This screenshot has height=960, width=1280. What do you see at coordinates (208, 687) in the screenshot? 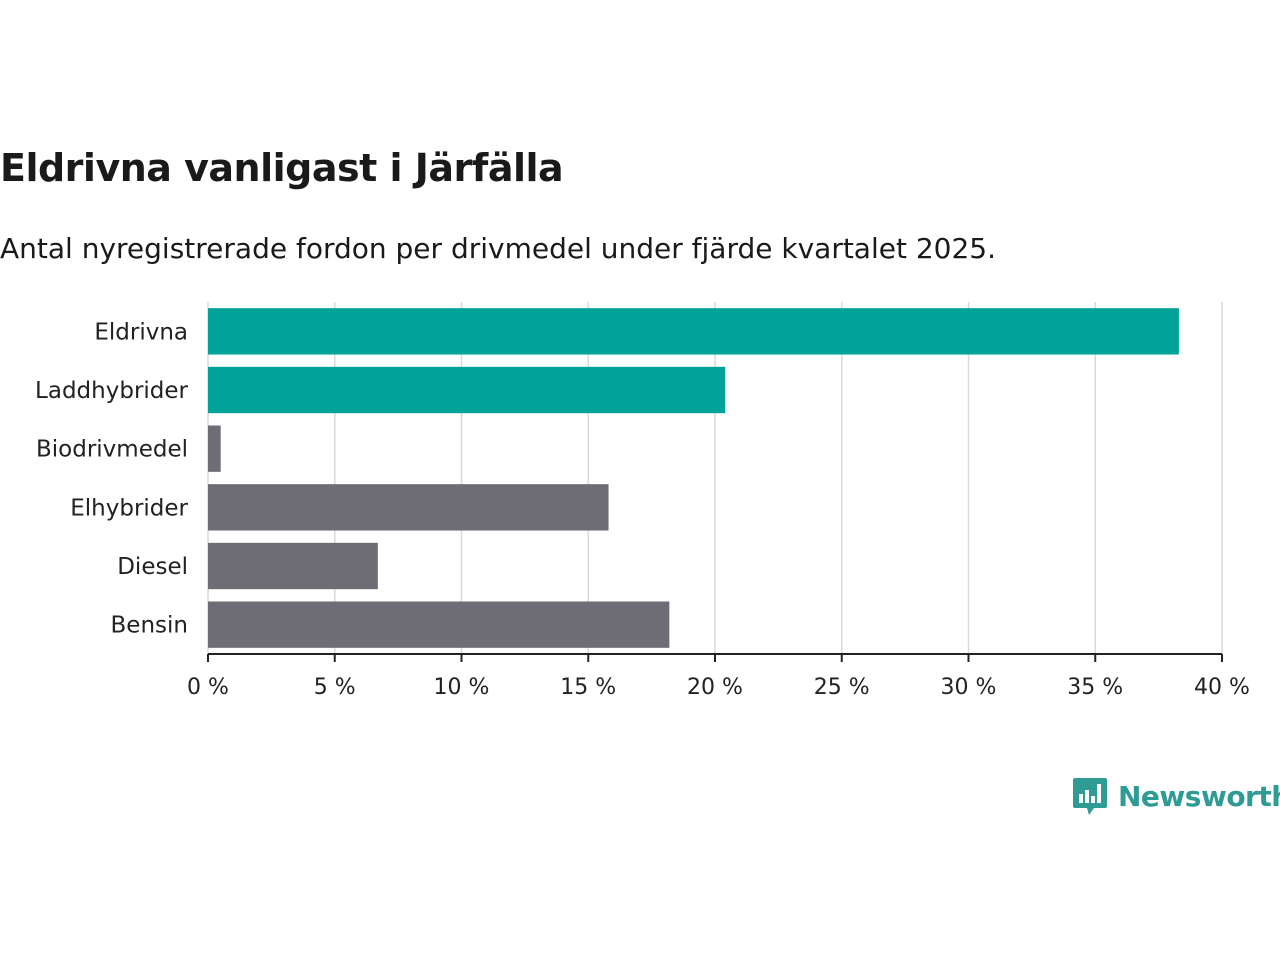
I see `x-tick-label: 0 %` at bounding box center [208, 687].